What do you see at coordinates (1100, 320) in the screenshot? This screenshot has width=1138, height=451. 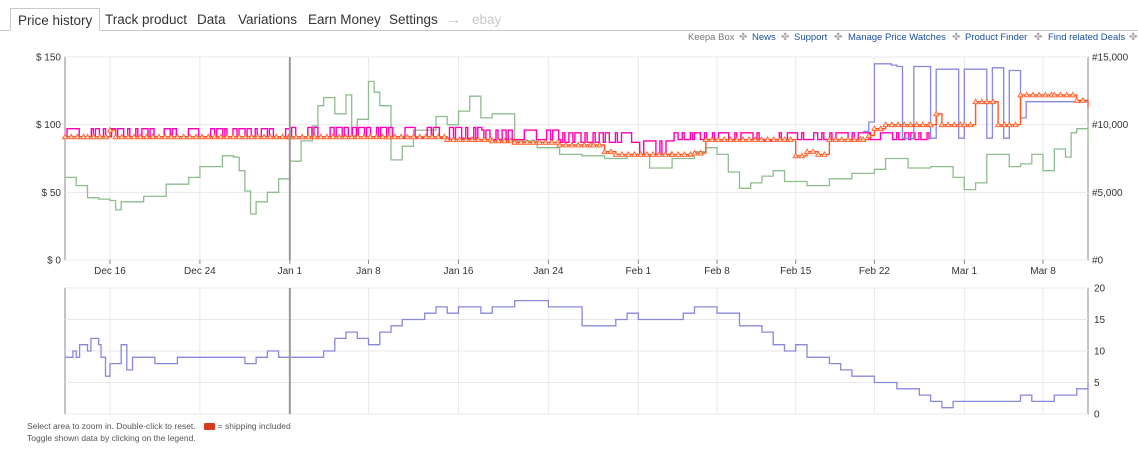 I see `y2-tick-label: 15` at bounding box center [1100, 320].